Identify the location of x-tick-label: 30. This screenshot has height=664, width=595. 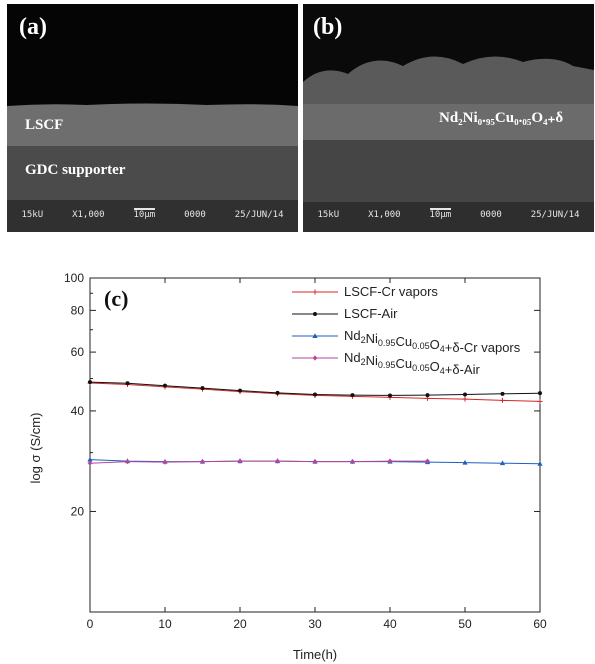
(315, 624).